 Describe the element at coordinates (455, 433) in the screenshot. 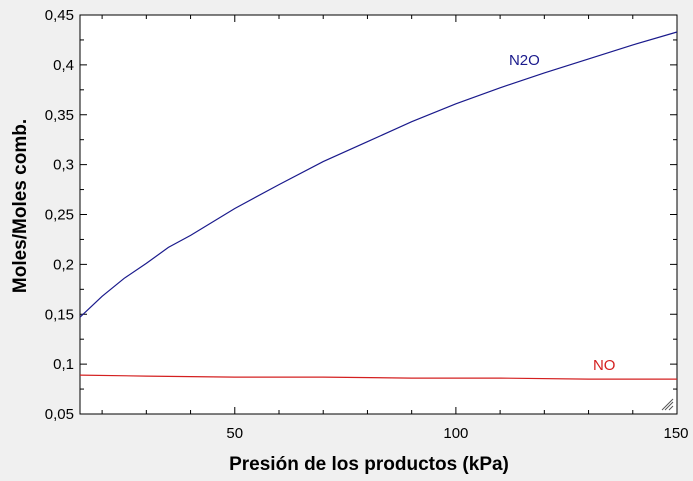

I see `x-tick-label: 100` at that location.